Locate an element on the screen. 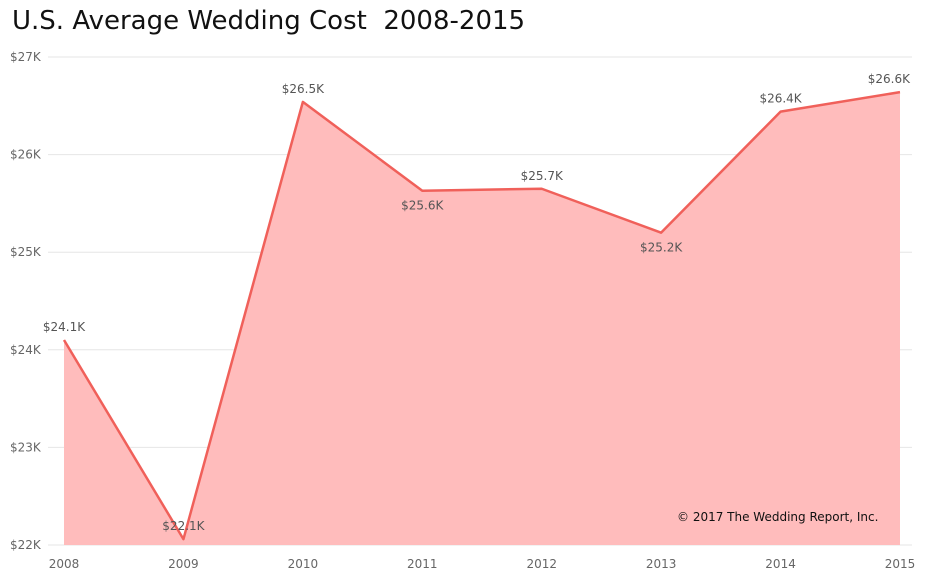  x-tick-label: 2008 is located at coordinates (64, 564).